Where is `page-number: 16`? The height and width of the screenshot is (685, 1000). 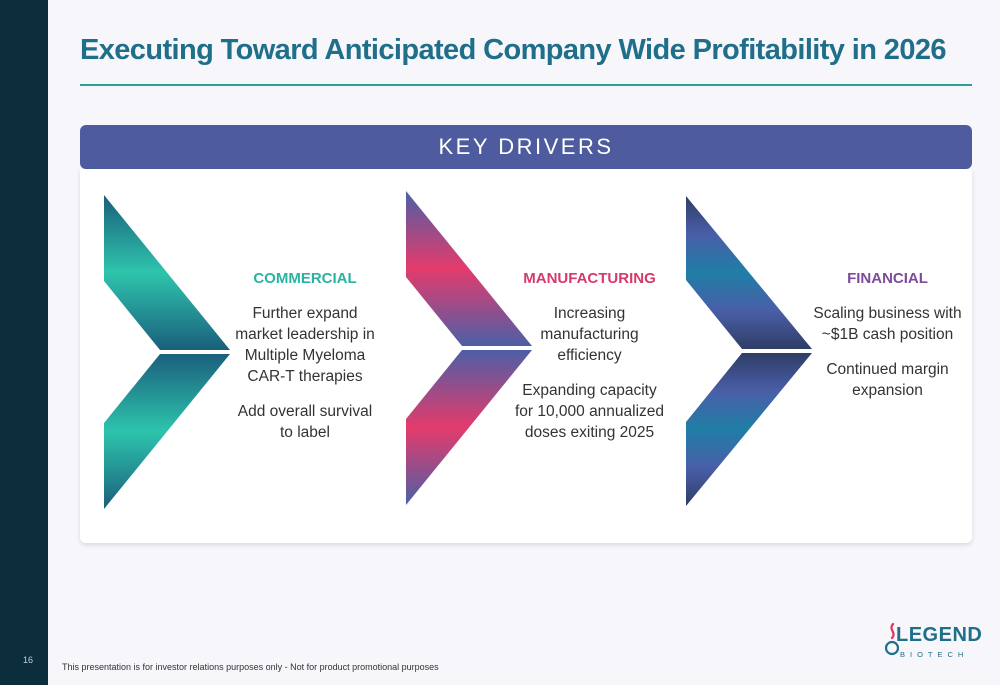
page-number: 16 is located at coordinates (27, 660).